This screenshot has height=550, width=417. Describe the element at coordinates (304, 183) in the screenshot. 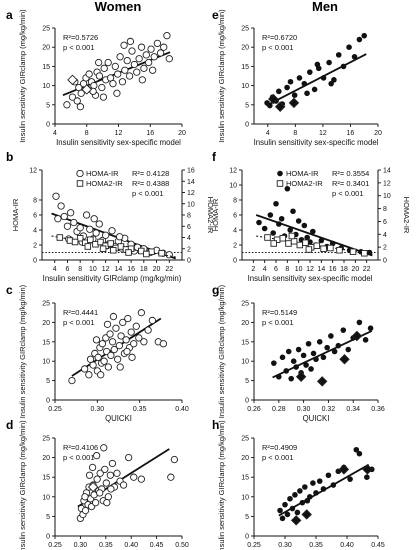

I see `legend-label: HOMA2-IR` at that location.